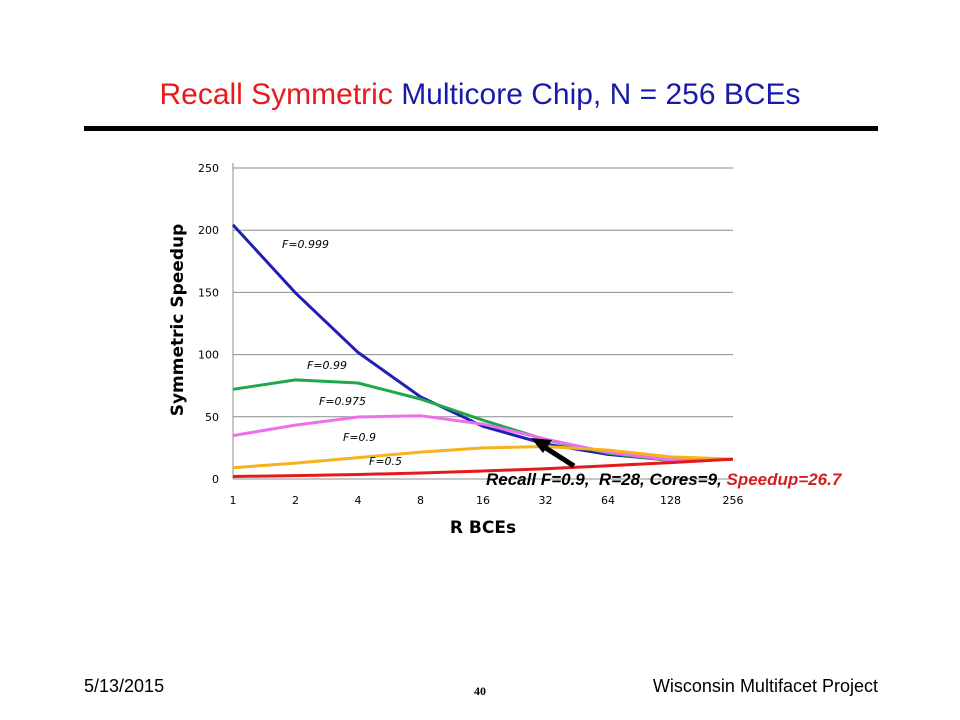 Image resolution: width=960 pixels, height=720 pixels. Describe the element at coordinates (208, 230) in the screenshot. I see `y-tick-label: 200` at that location.